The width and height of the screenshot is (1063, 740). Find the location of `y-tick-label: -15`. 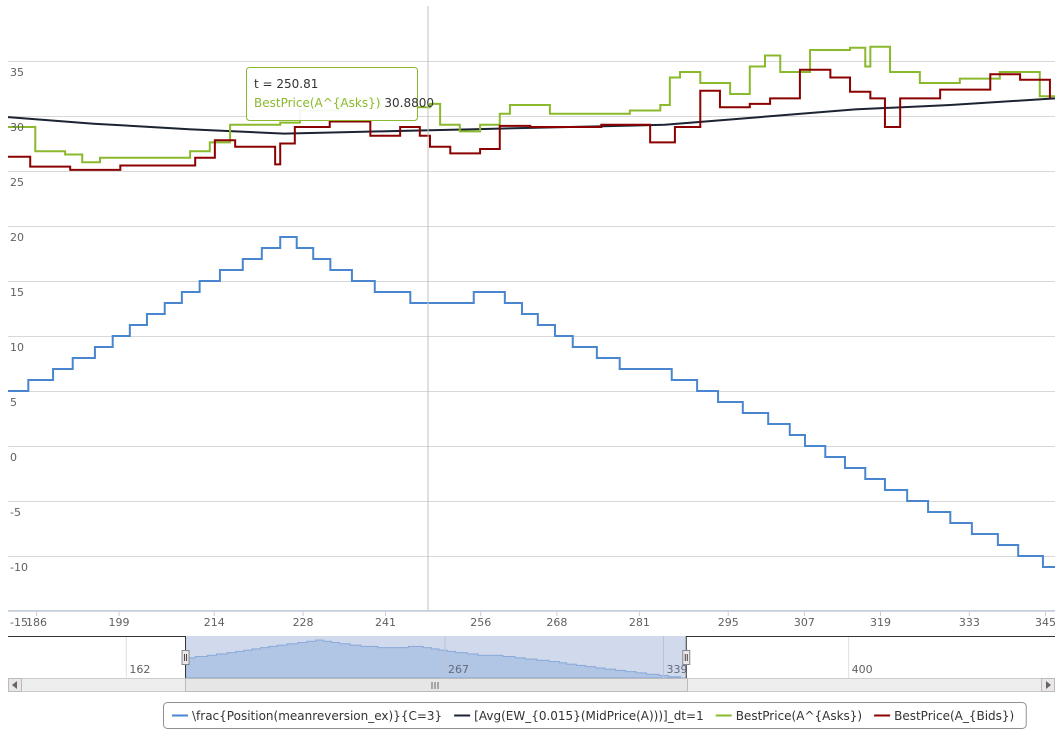

y-tick-label: -15 is located at coordinates (19, 622).